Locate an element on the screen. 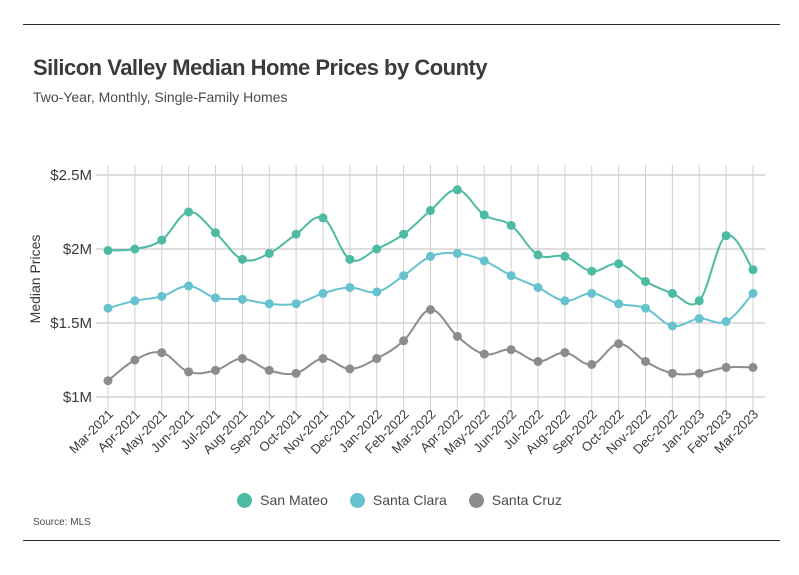 This screenshot has width=799, height=575. legend-item-san-mateo: San Mateo is located at coordinates (282, 500).